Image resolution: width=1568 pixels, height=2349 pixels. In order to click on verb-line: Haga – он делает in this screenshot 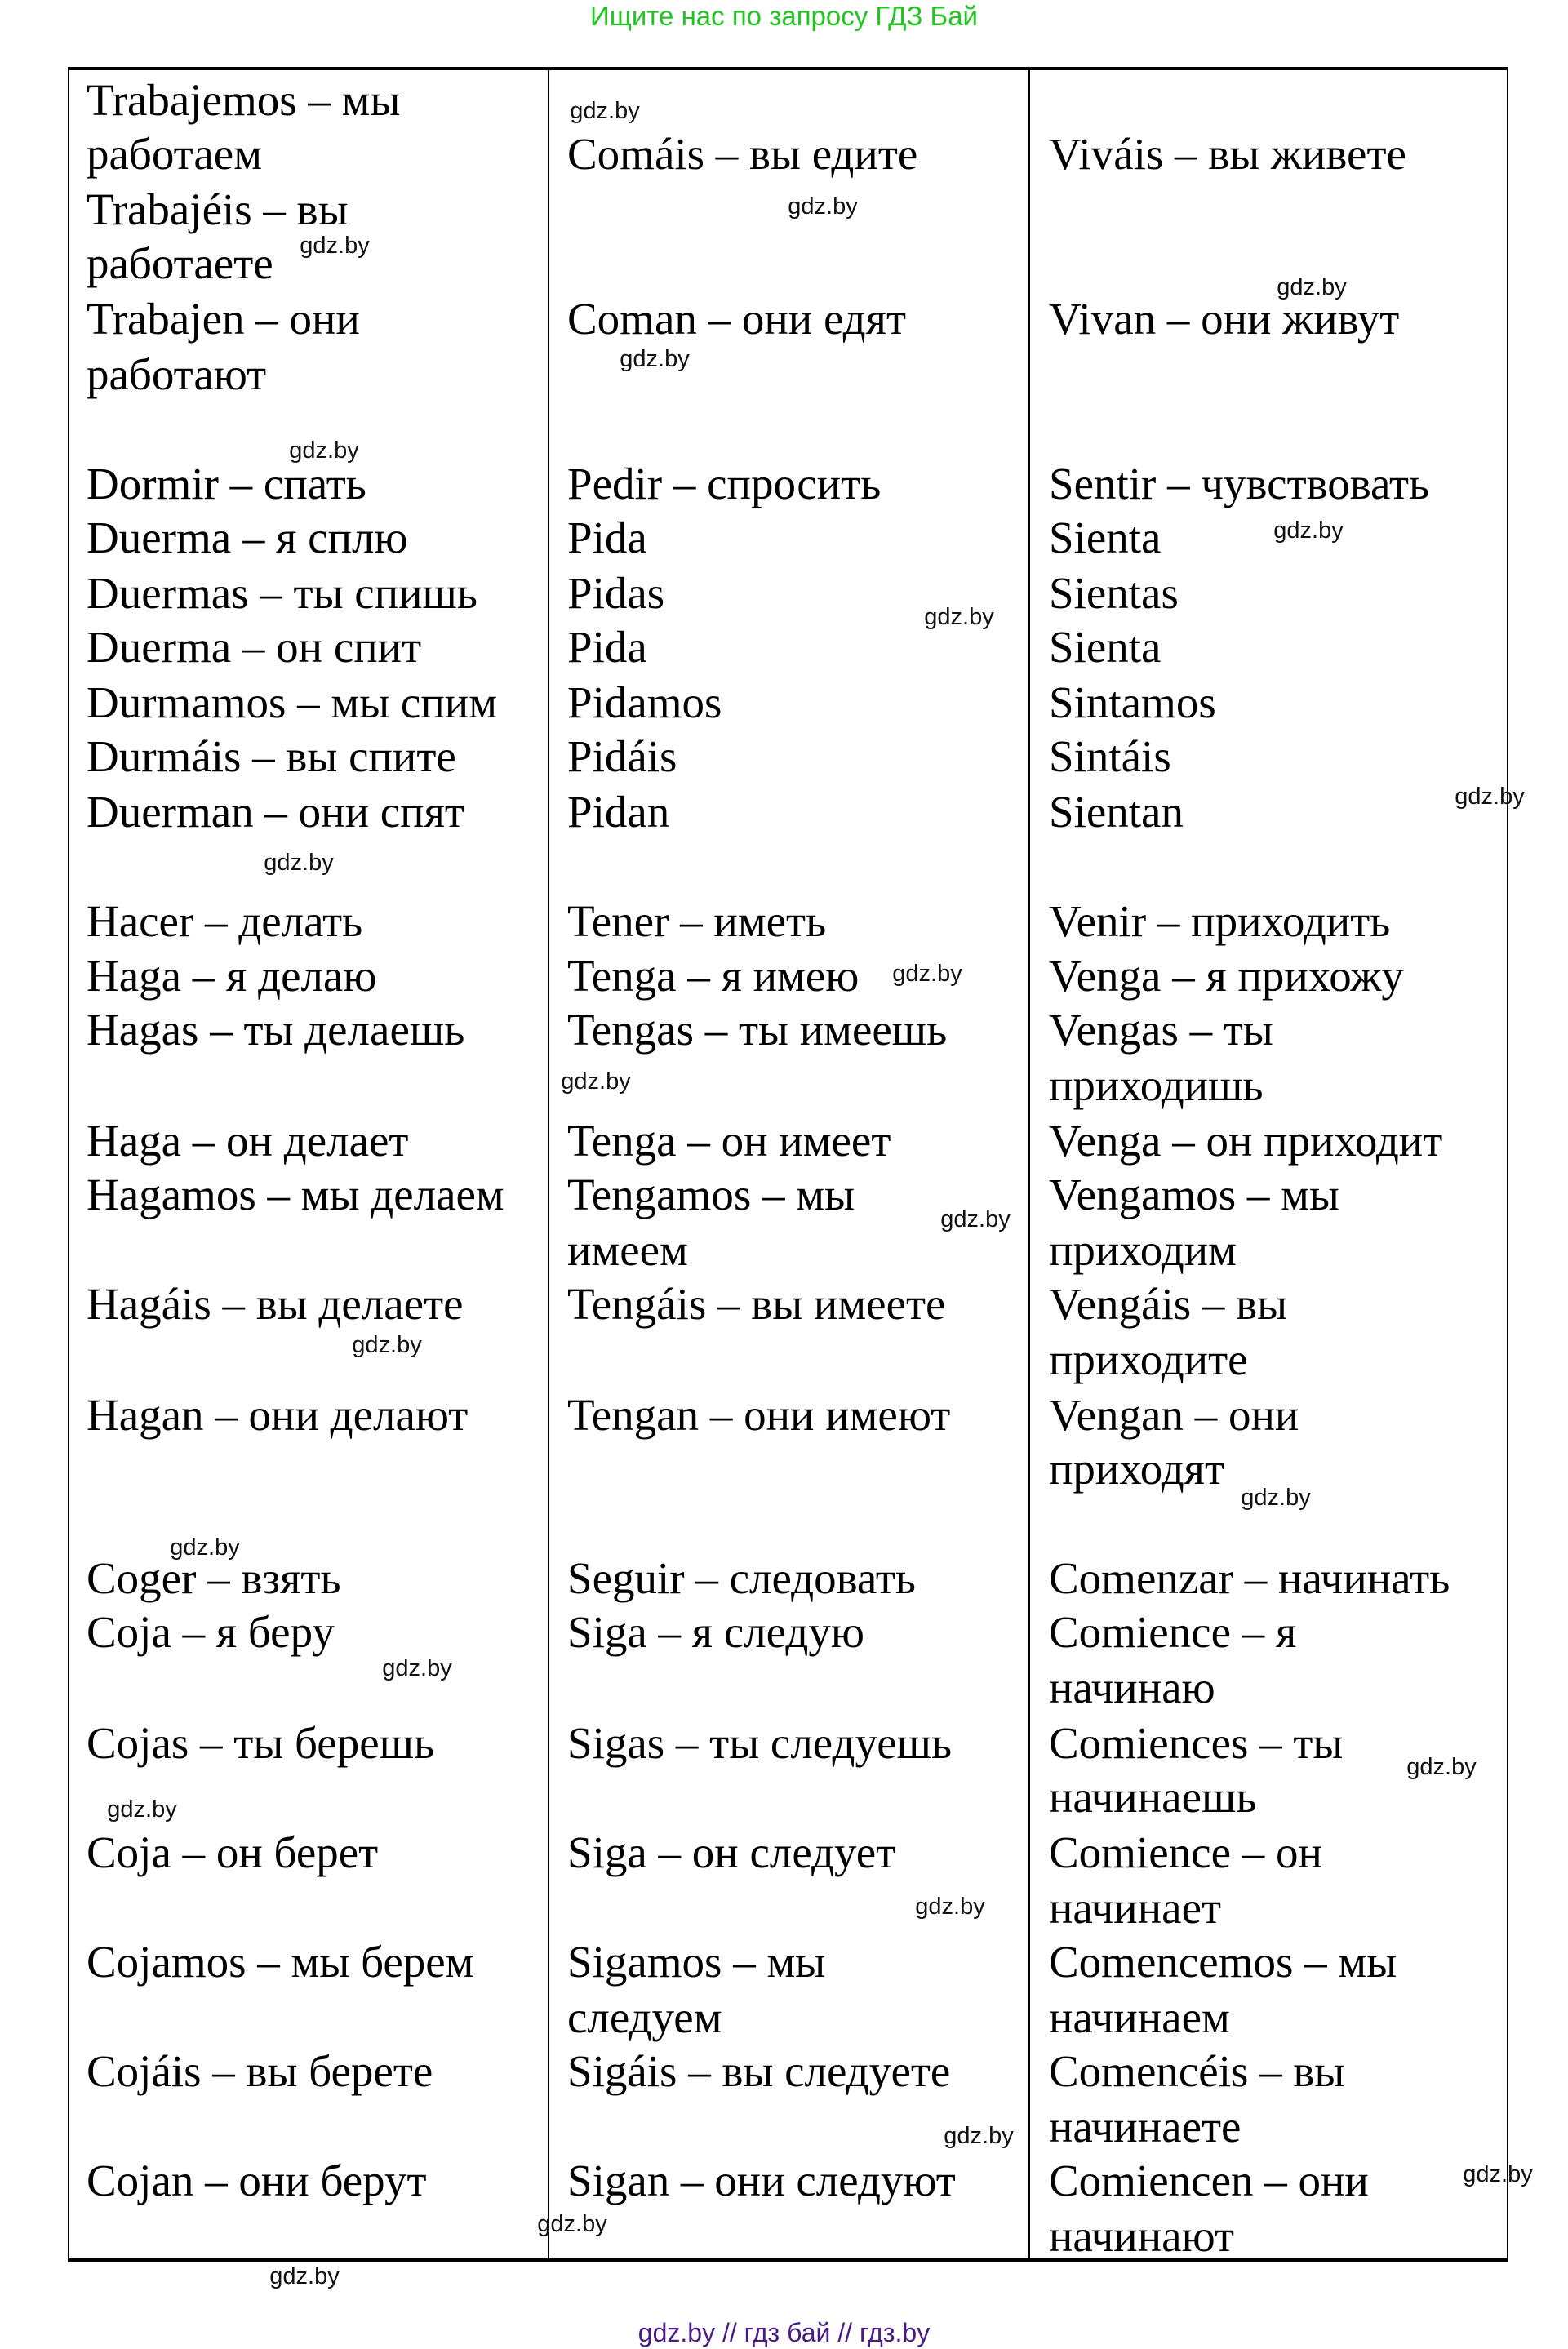, I will do `click(248, 1141)`.